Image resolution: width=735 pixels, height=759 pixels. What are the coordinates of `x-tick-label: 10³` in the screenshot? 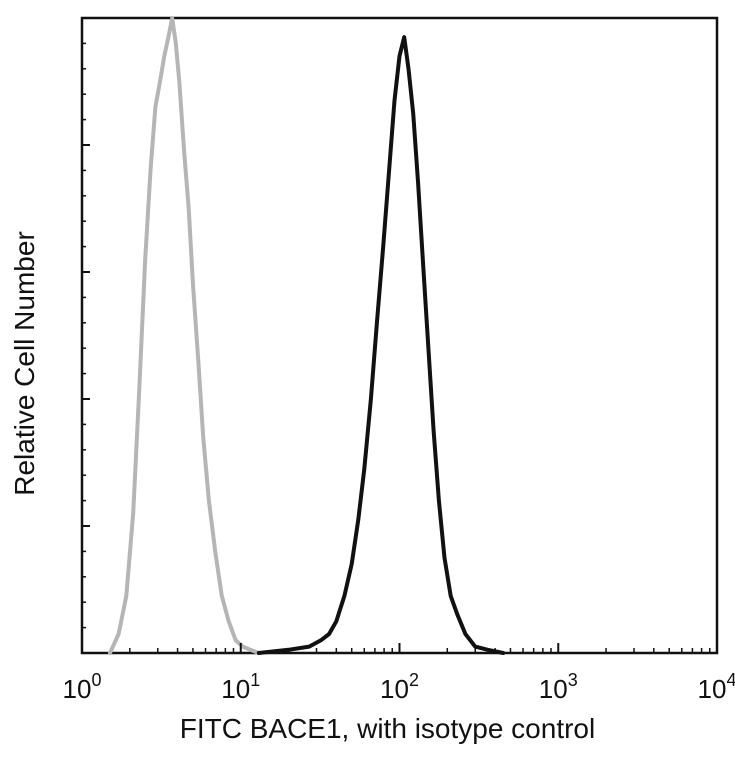 It's located at (558, 687).